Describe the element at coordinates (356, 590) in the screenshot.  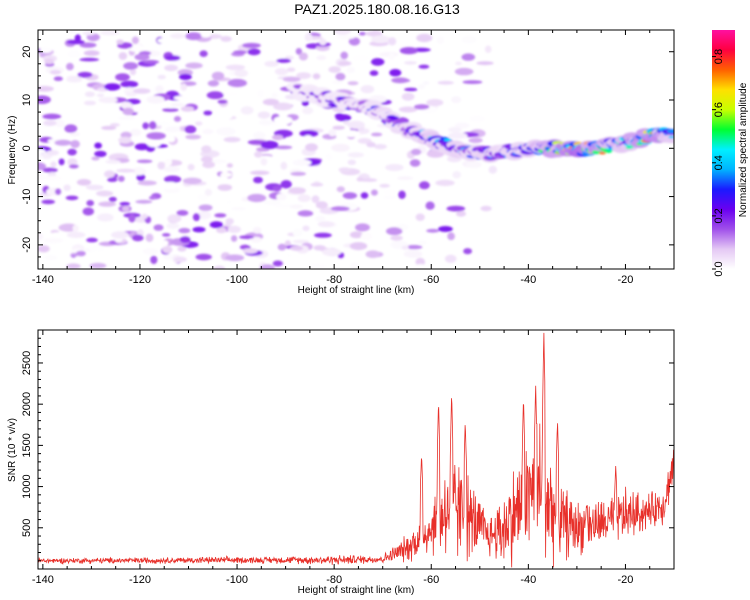
I see `snr-xlabel: Height of straight line (km)` at that location.